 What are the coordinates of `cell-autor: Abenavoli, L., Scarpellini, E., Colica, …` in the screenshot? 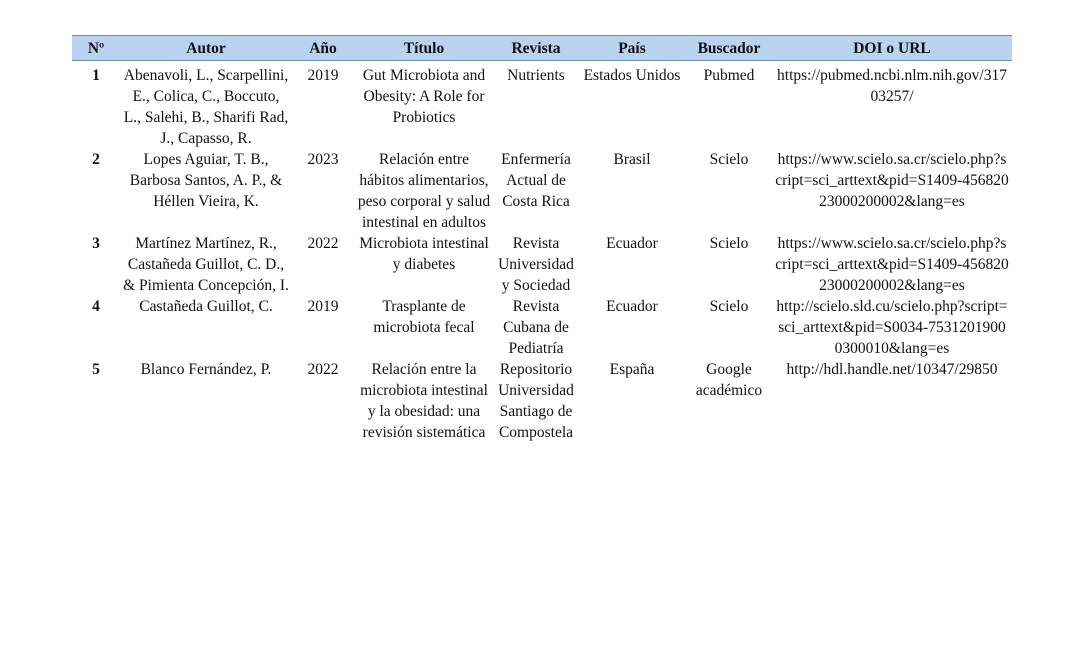 It's located at (206, 107).